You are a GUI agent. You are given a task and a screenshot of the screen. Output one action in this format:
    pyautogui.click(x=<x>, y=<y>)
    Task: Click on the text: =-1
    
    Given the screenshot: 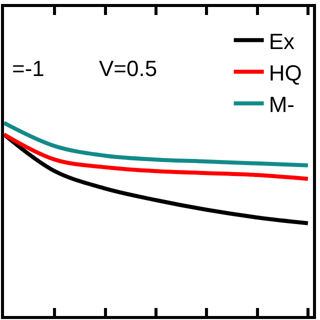 What is the action you would take?
    pyautogui.click(x=28, y=68)
    